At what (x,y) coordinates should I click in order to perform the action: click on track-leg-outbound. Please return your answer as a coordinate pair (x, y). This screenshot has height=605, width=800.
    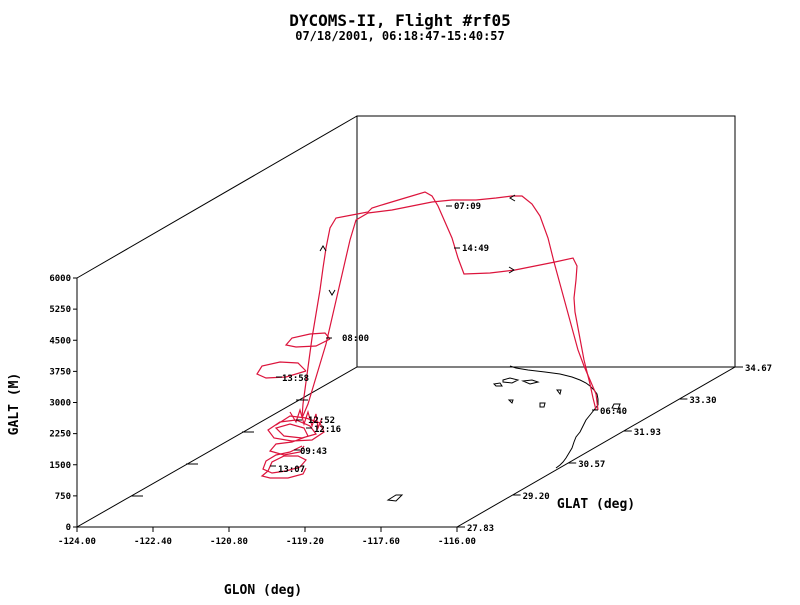
    Looking at the image, I should click on (449, 305).